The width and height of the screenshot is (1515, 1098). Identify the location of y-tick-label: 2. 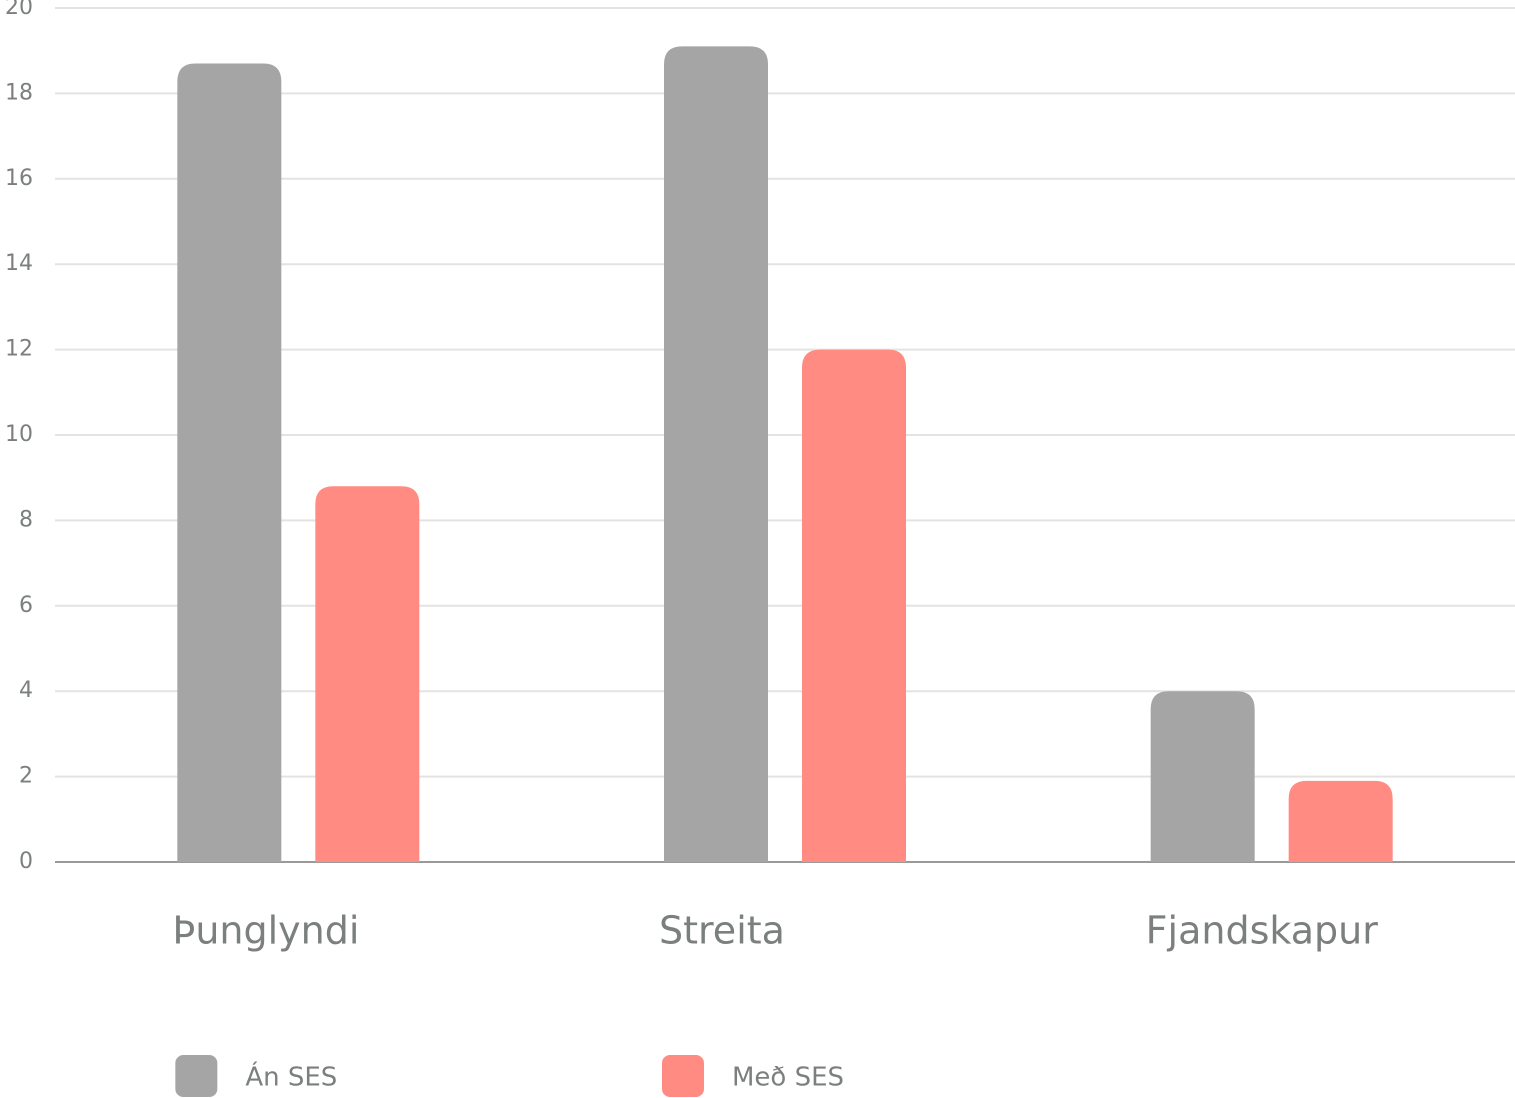
(26, 776).